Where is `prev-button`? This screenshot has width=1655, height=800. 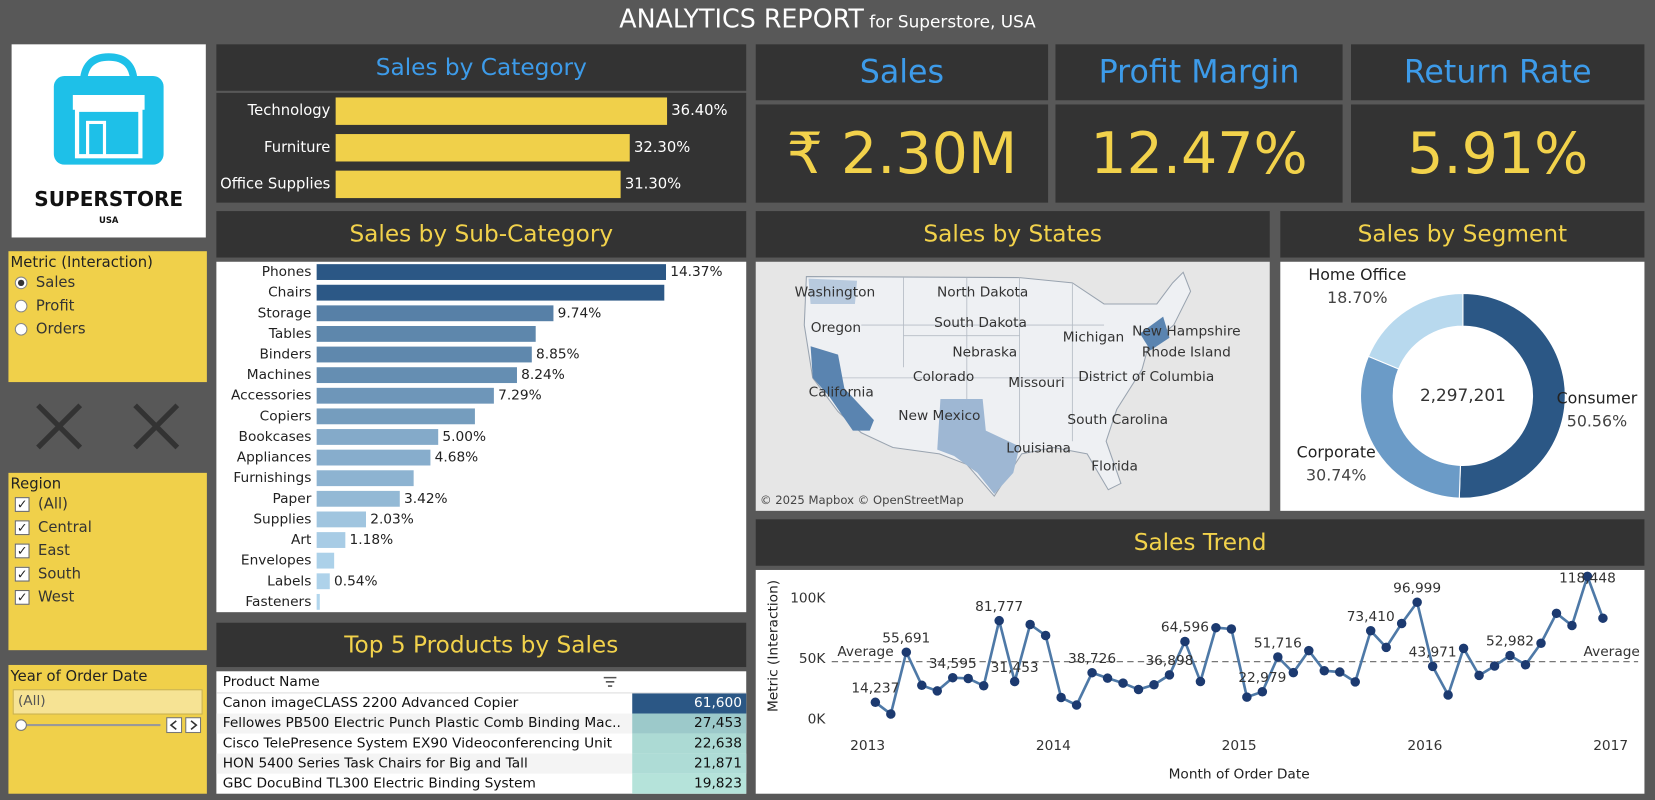 prev-button is located at coordinates (174, 725).